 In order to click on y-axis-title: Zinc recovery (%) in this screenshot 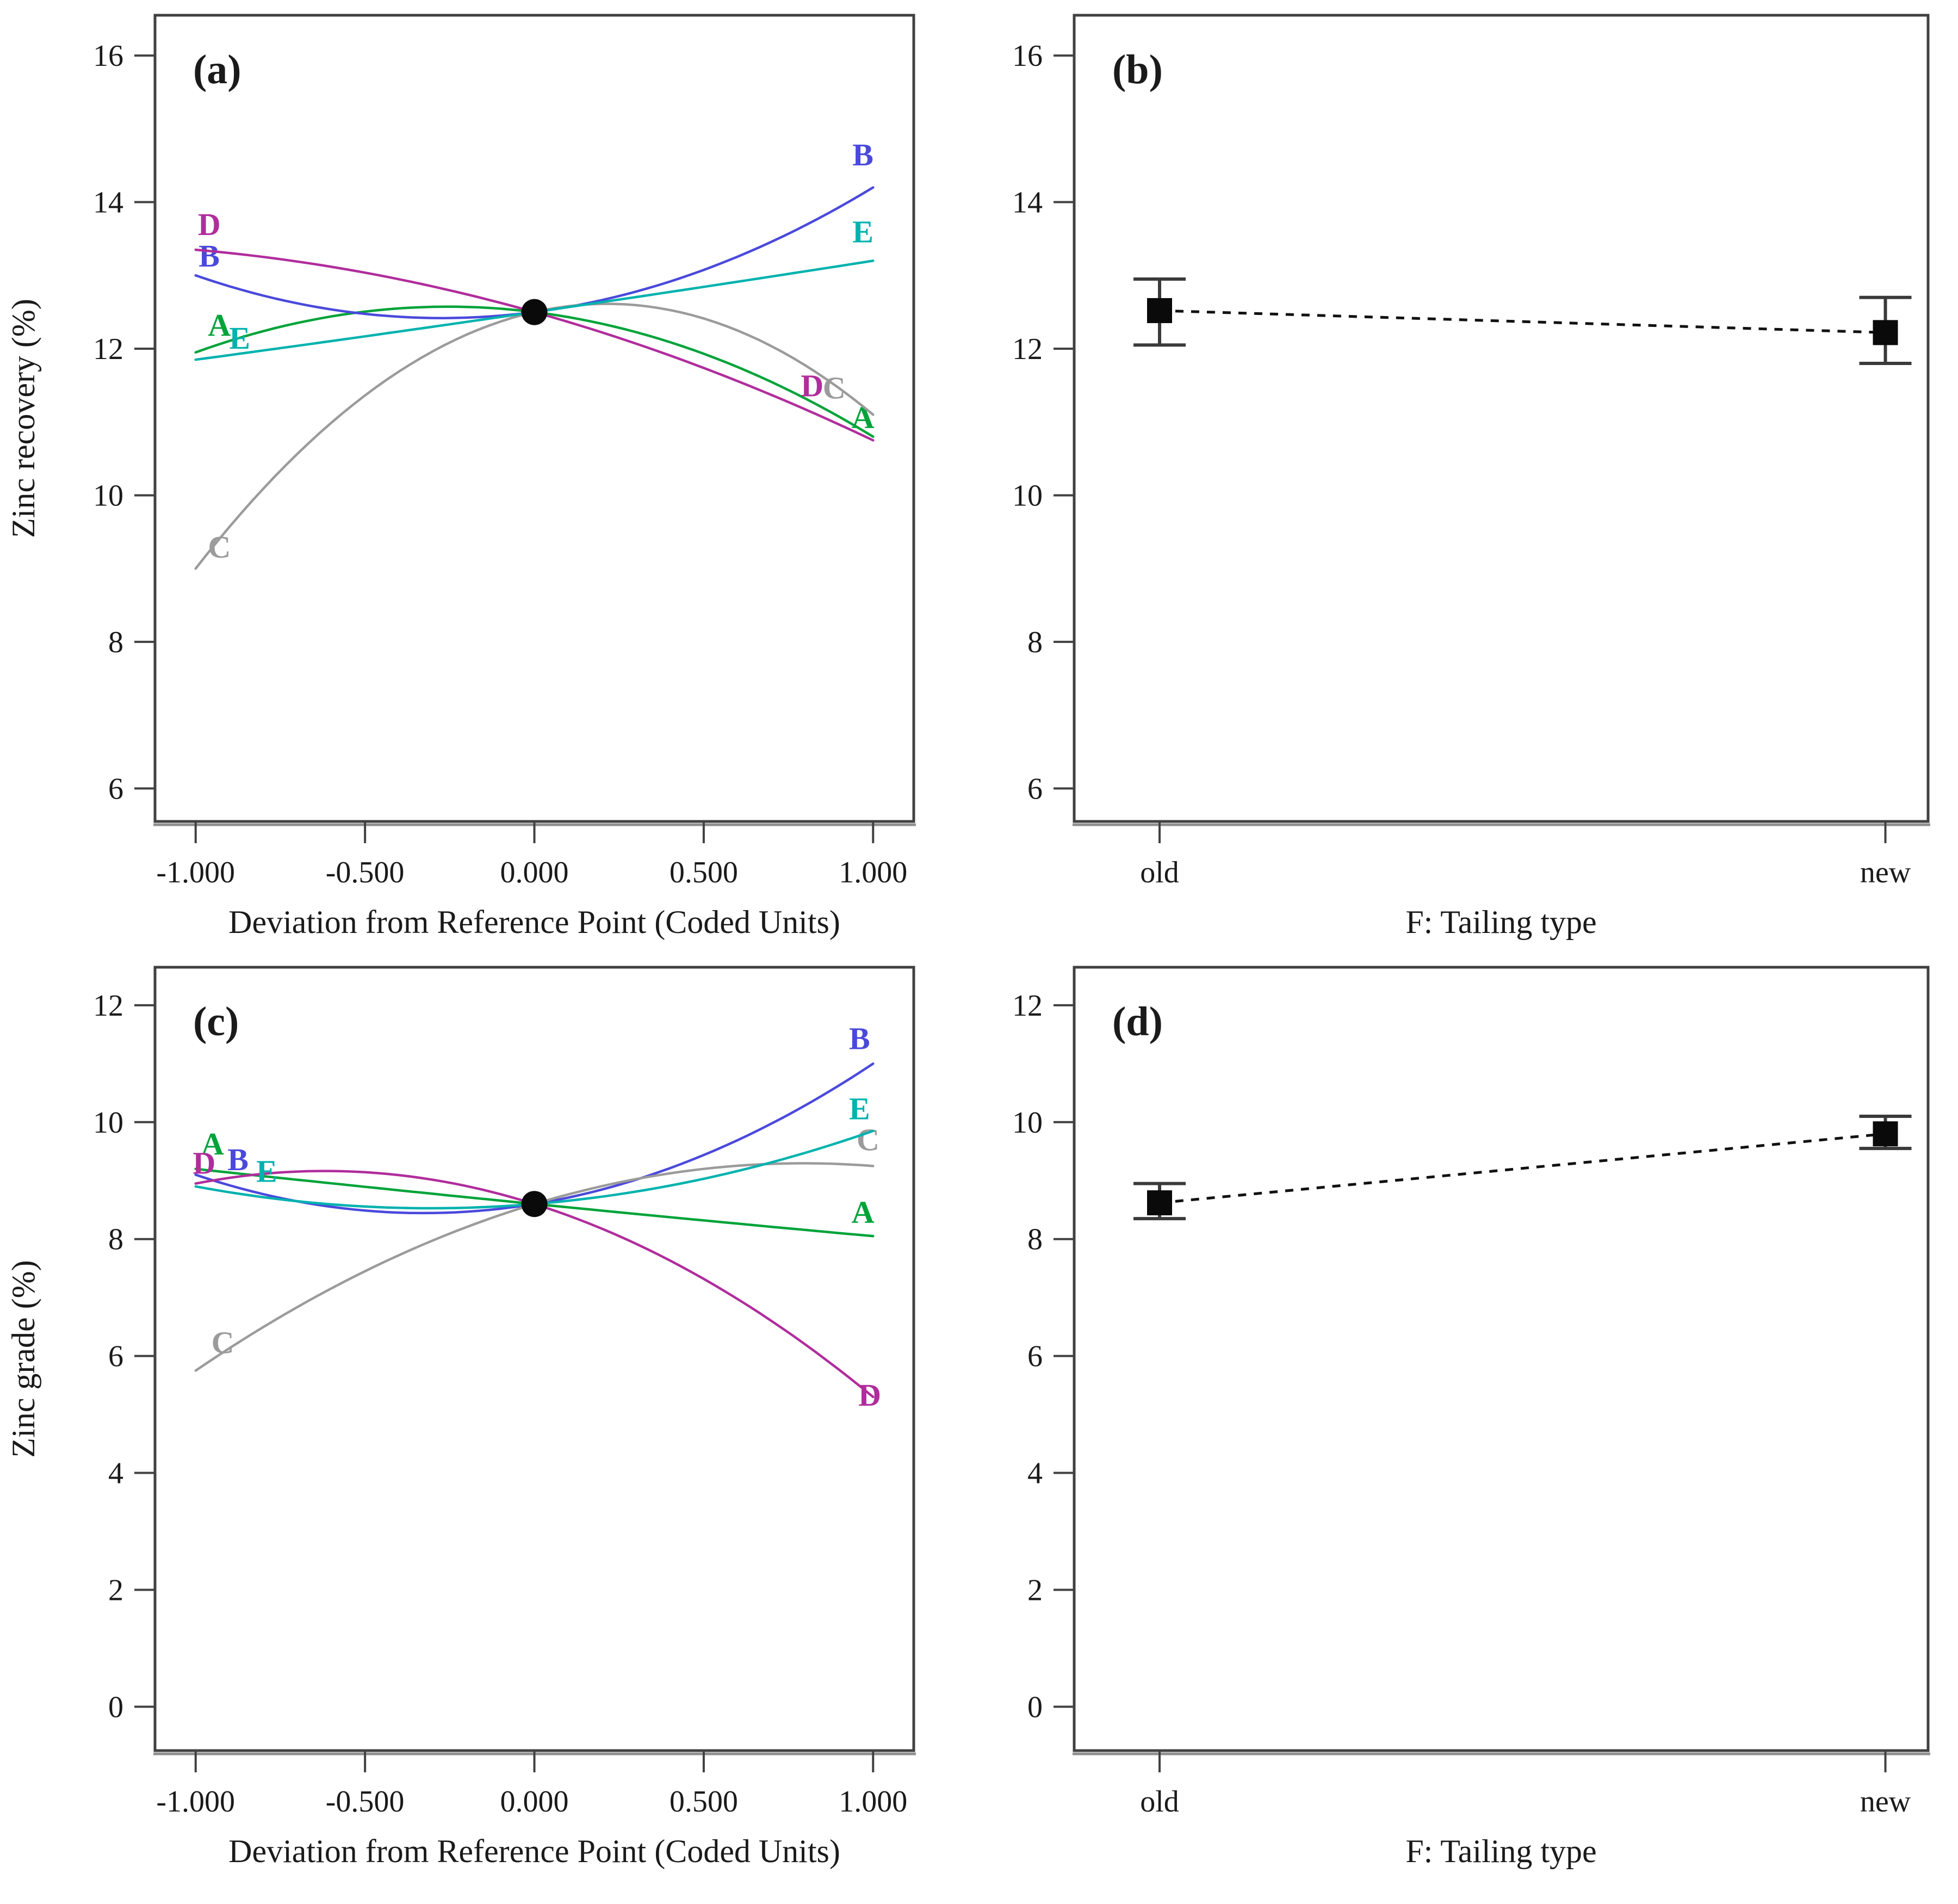, I will do `click(23, 418)`.